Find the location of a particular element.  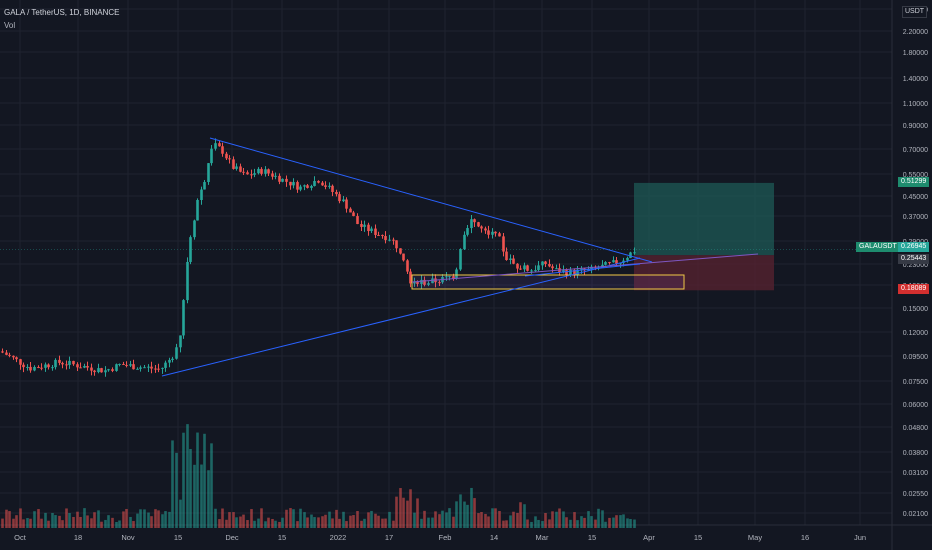

price-axis-label: 0.12000 is located at coordinates (915, 333).